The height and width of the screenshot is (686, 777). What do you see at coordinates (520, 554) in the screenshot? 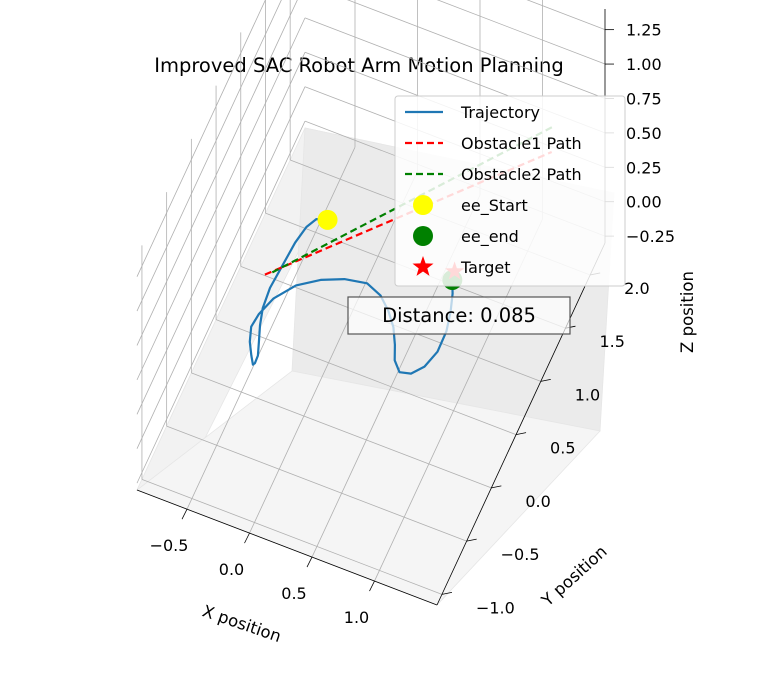
I see `y-tick-label-1: −0.5` at bounding box center [520, 554].